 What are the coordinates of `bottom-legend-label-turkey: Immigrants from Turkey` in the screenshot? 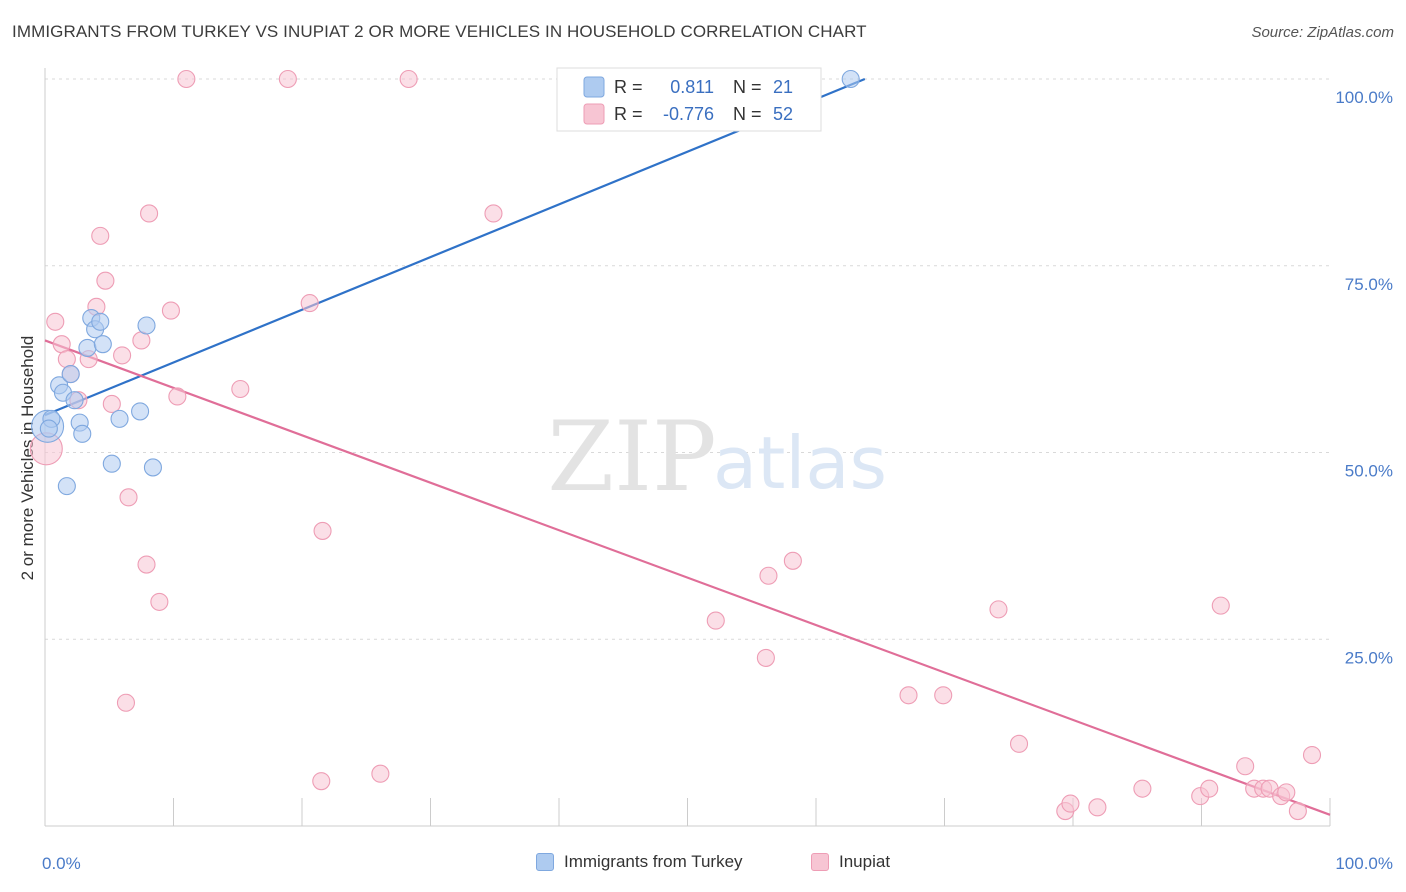 It's located at (653, 861).